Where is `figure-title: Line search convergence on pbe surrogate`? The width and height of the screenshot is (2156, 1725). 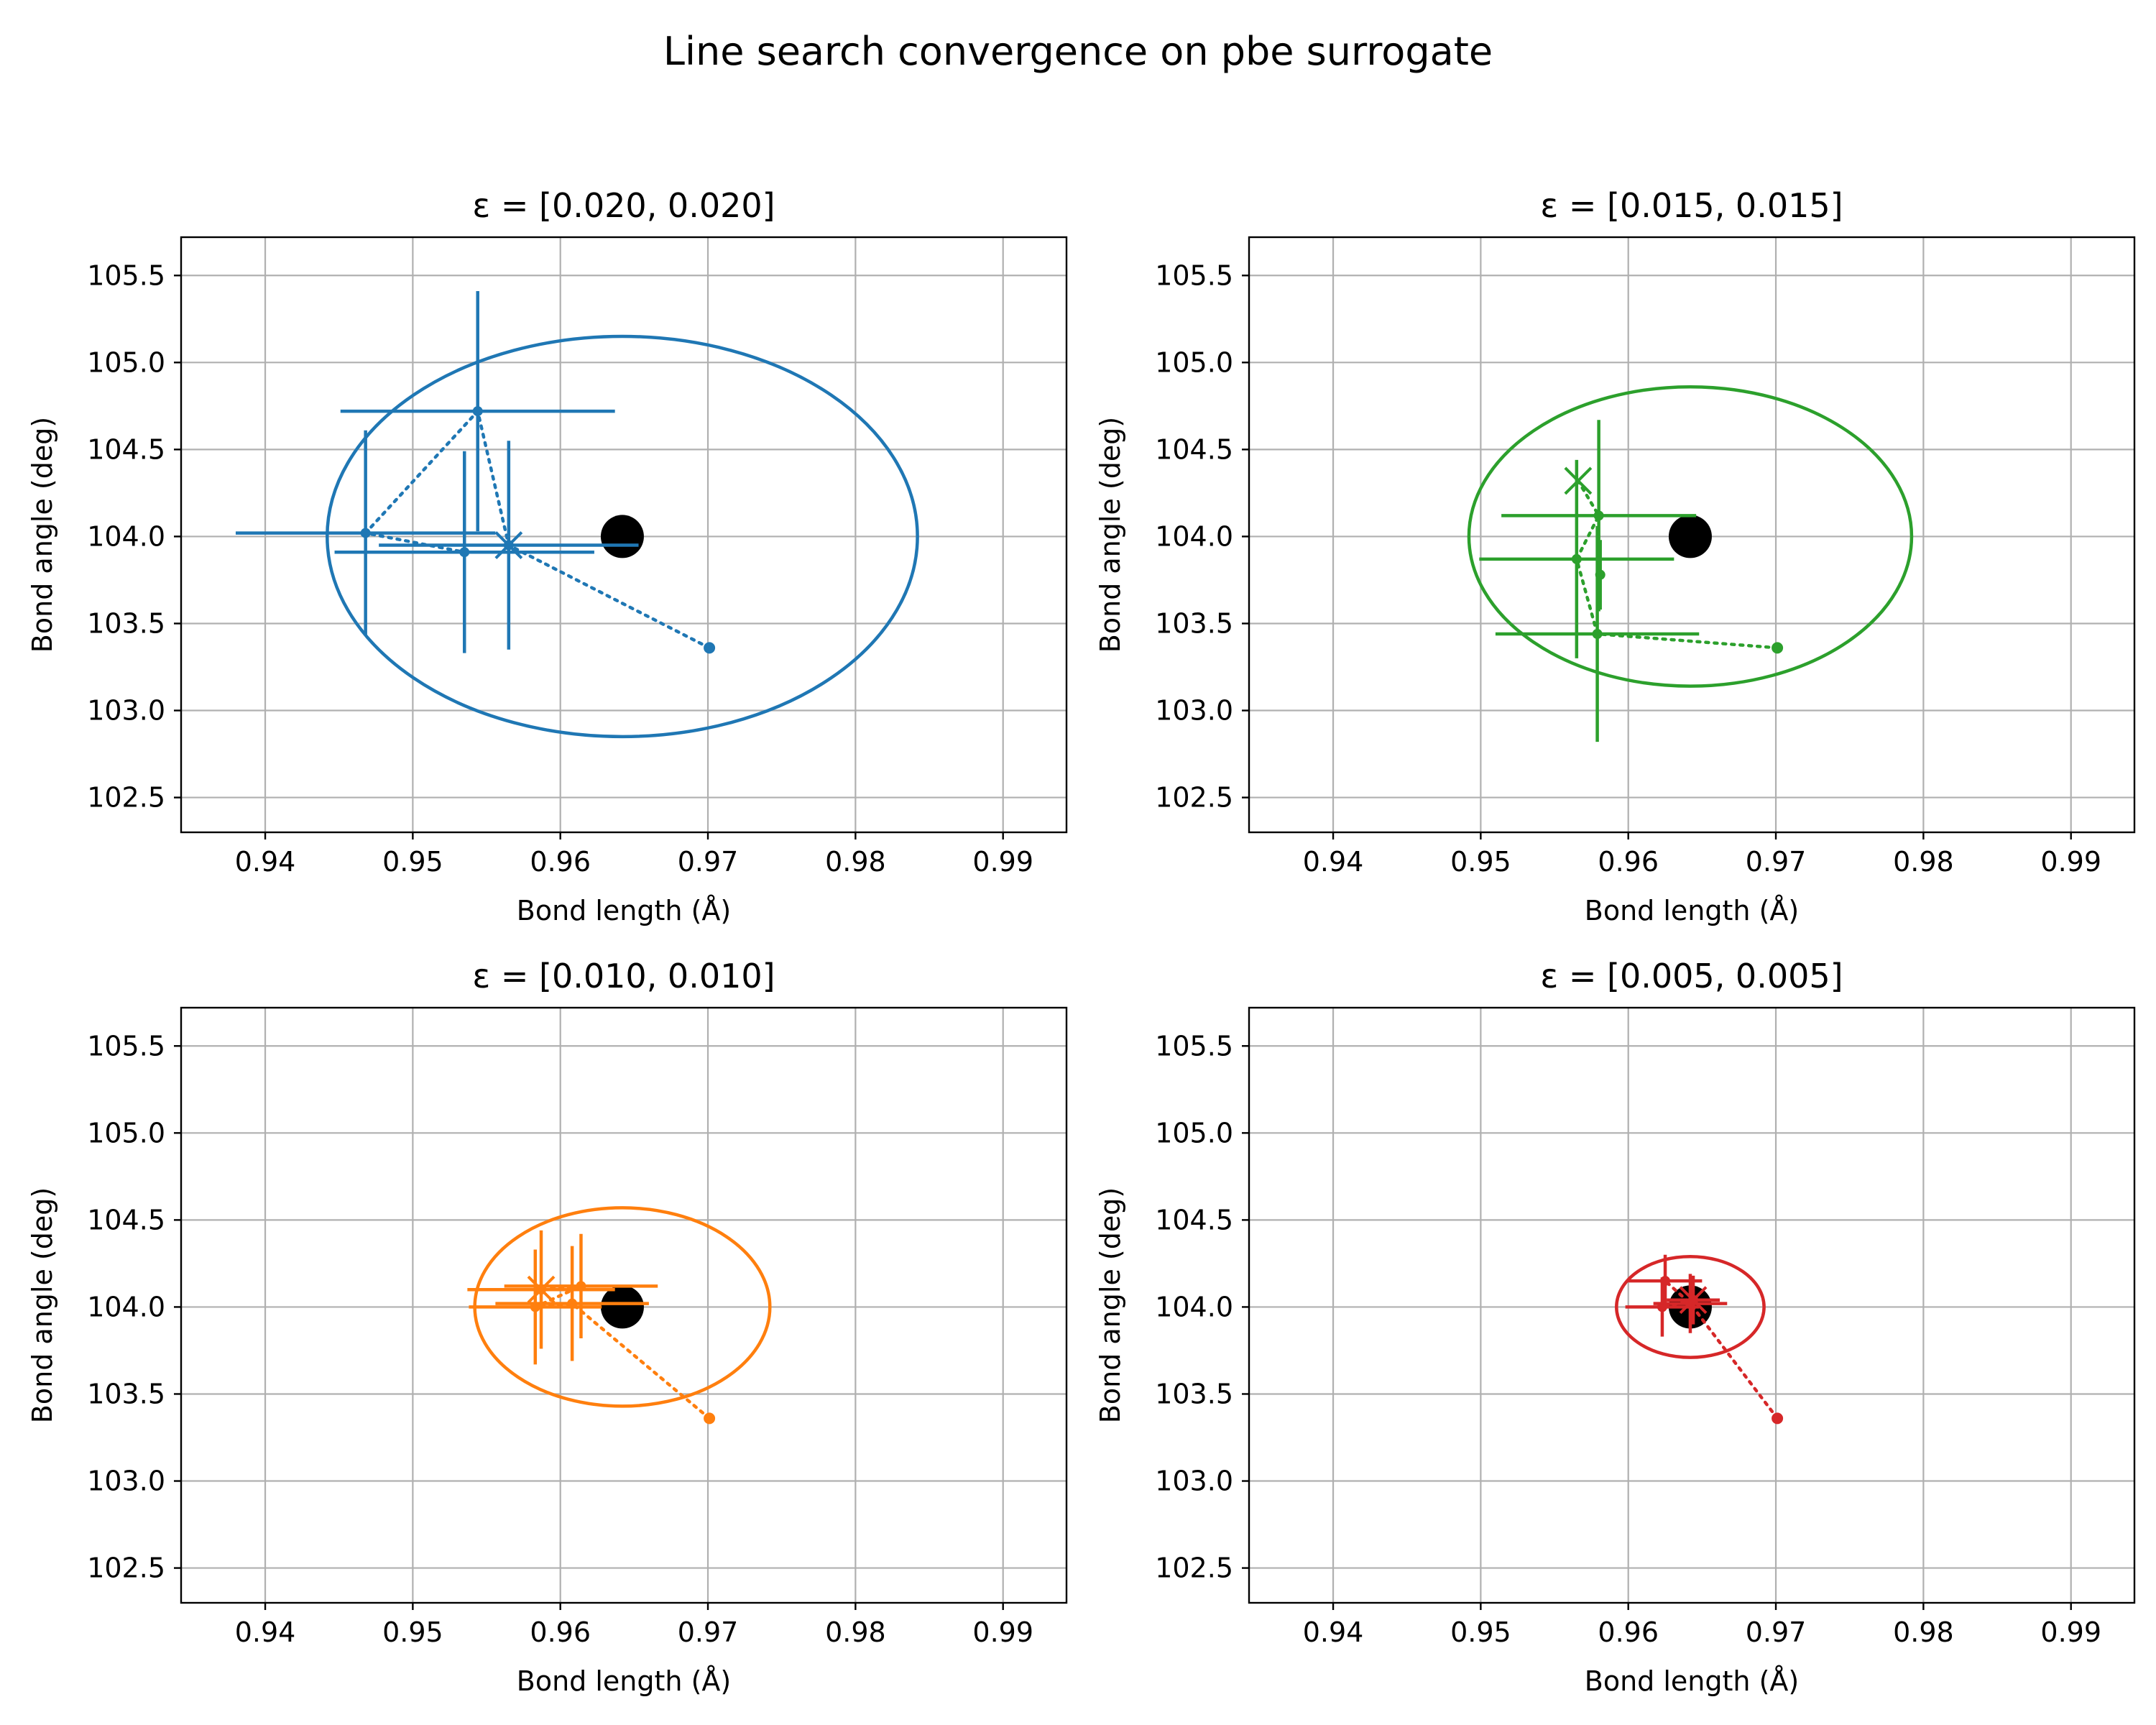 figure-title: Line search convergence on pbe surrogate is located at coordinates (1078, 51).